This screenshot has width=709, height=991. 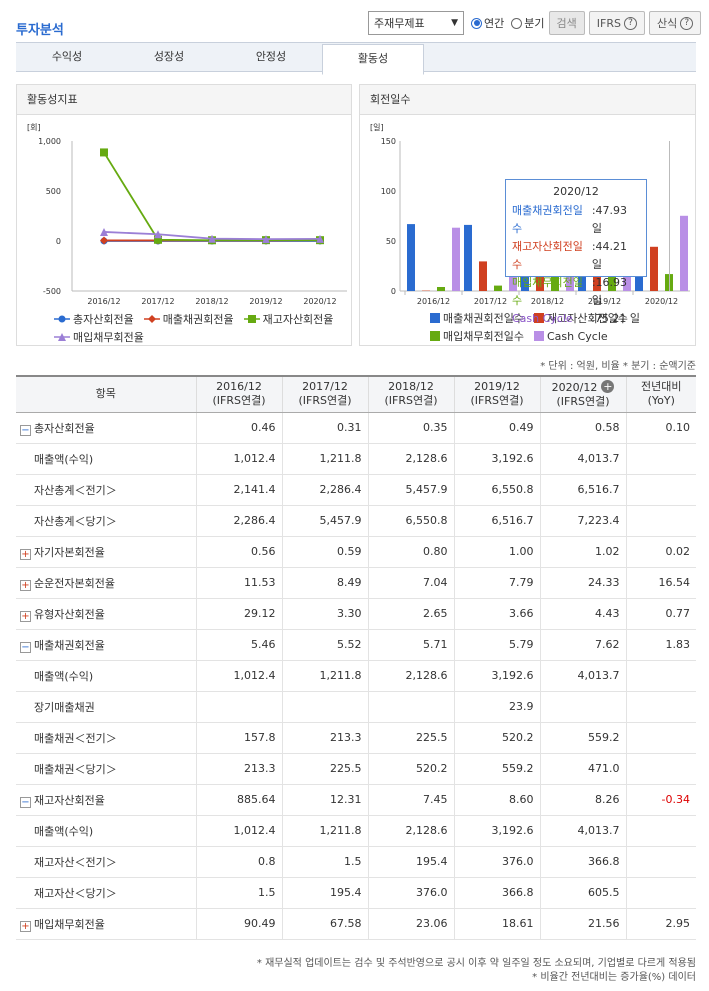 I want to click on row-label: + 순운전자본회전율, so click(x=106, y=583).